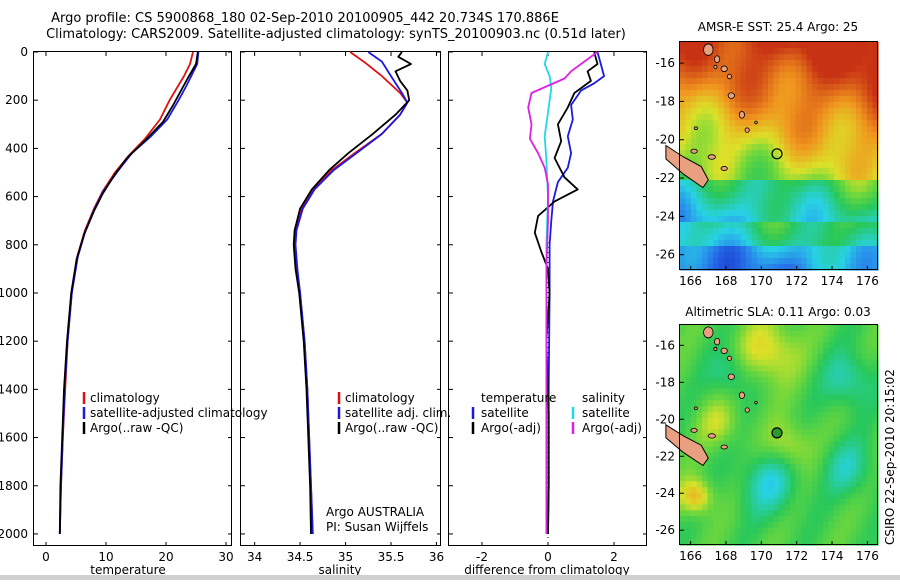 This screenshot has height=584, width=900. I want to click on island, so click(741, 395).